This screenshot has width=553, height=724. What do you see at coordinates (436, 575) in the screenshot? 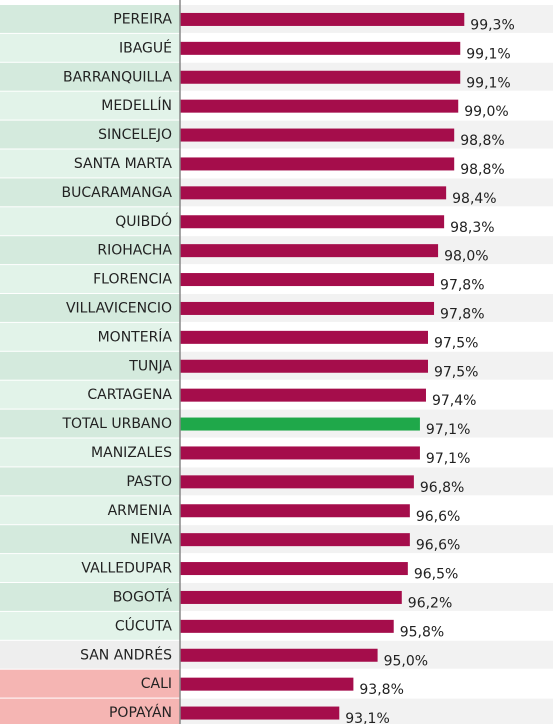
I see `value-label: 96,5%` at bounding box center [436, 575].